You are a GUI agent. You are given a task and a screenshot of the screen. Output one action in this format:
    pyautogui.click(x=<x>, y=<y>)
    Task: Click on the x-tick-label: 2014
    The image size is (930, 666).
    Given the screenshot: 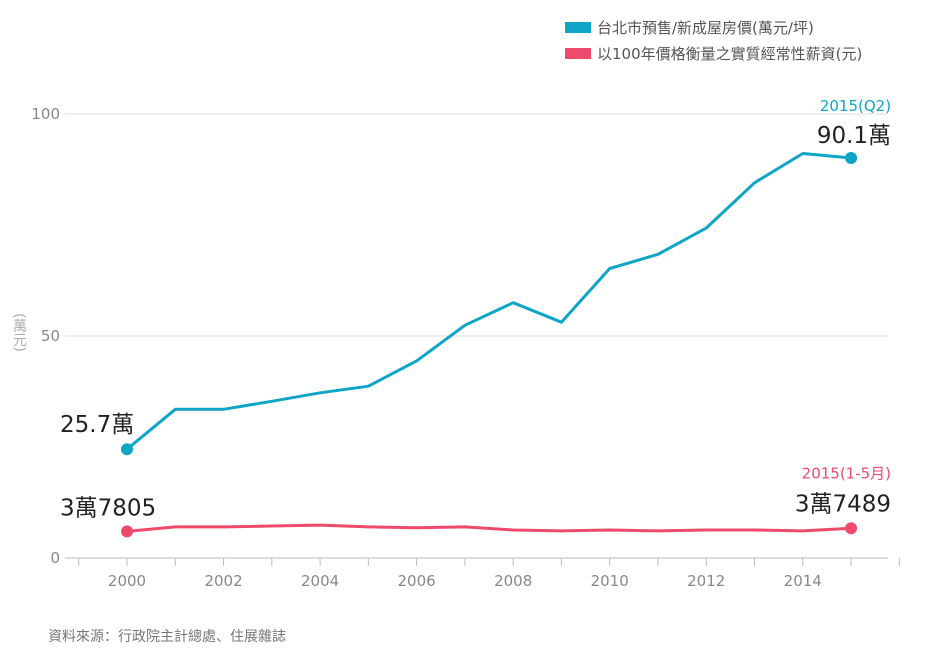 What is the action you would take?
    pyautogui.click(x=803, y=581)
    